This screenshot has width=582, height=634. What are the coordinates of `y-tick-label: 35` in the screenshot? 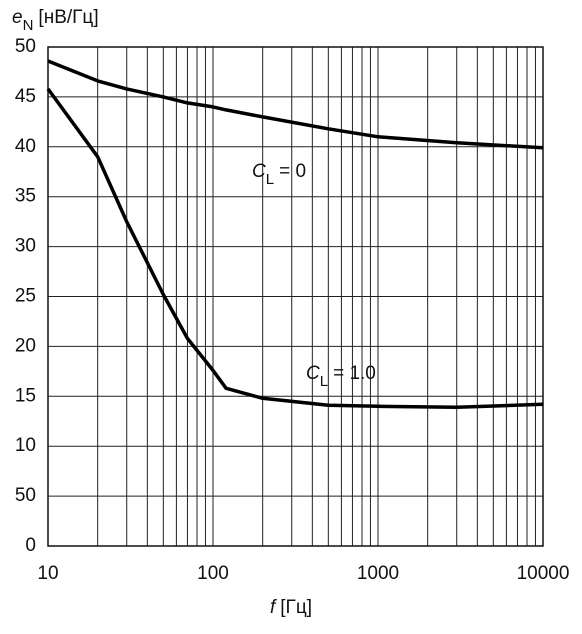 It's located at (25, 196).